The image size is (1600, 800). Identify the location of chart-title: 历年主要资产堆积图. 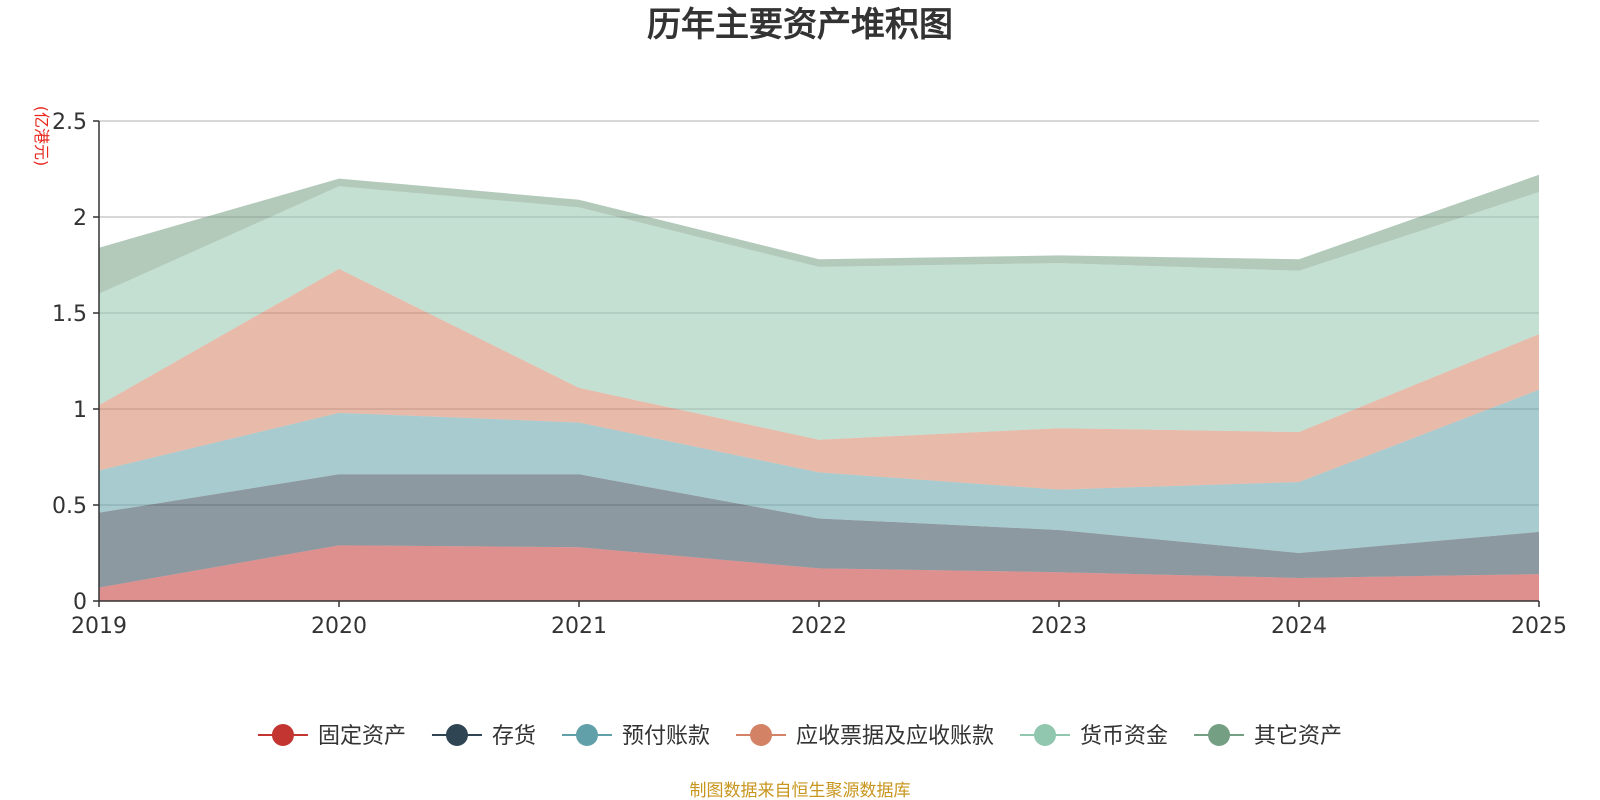
(800, 25).